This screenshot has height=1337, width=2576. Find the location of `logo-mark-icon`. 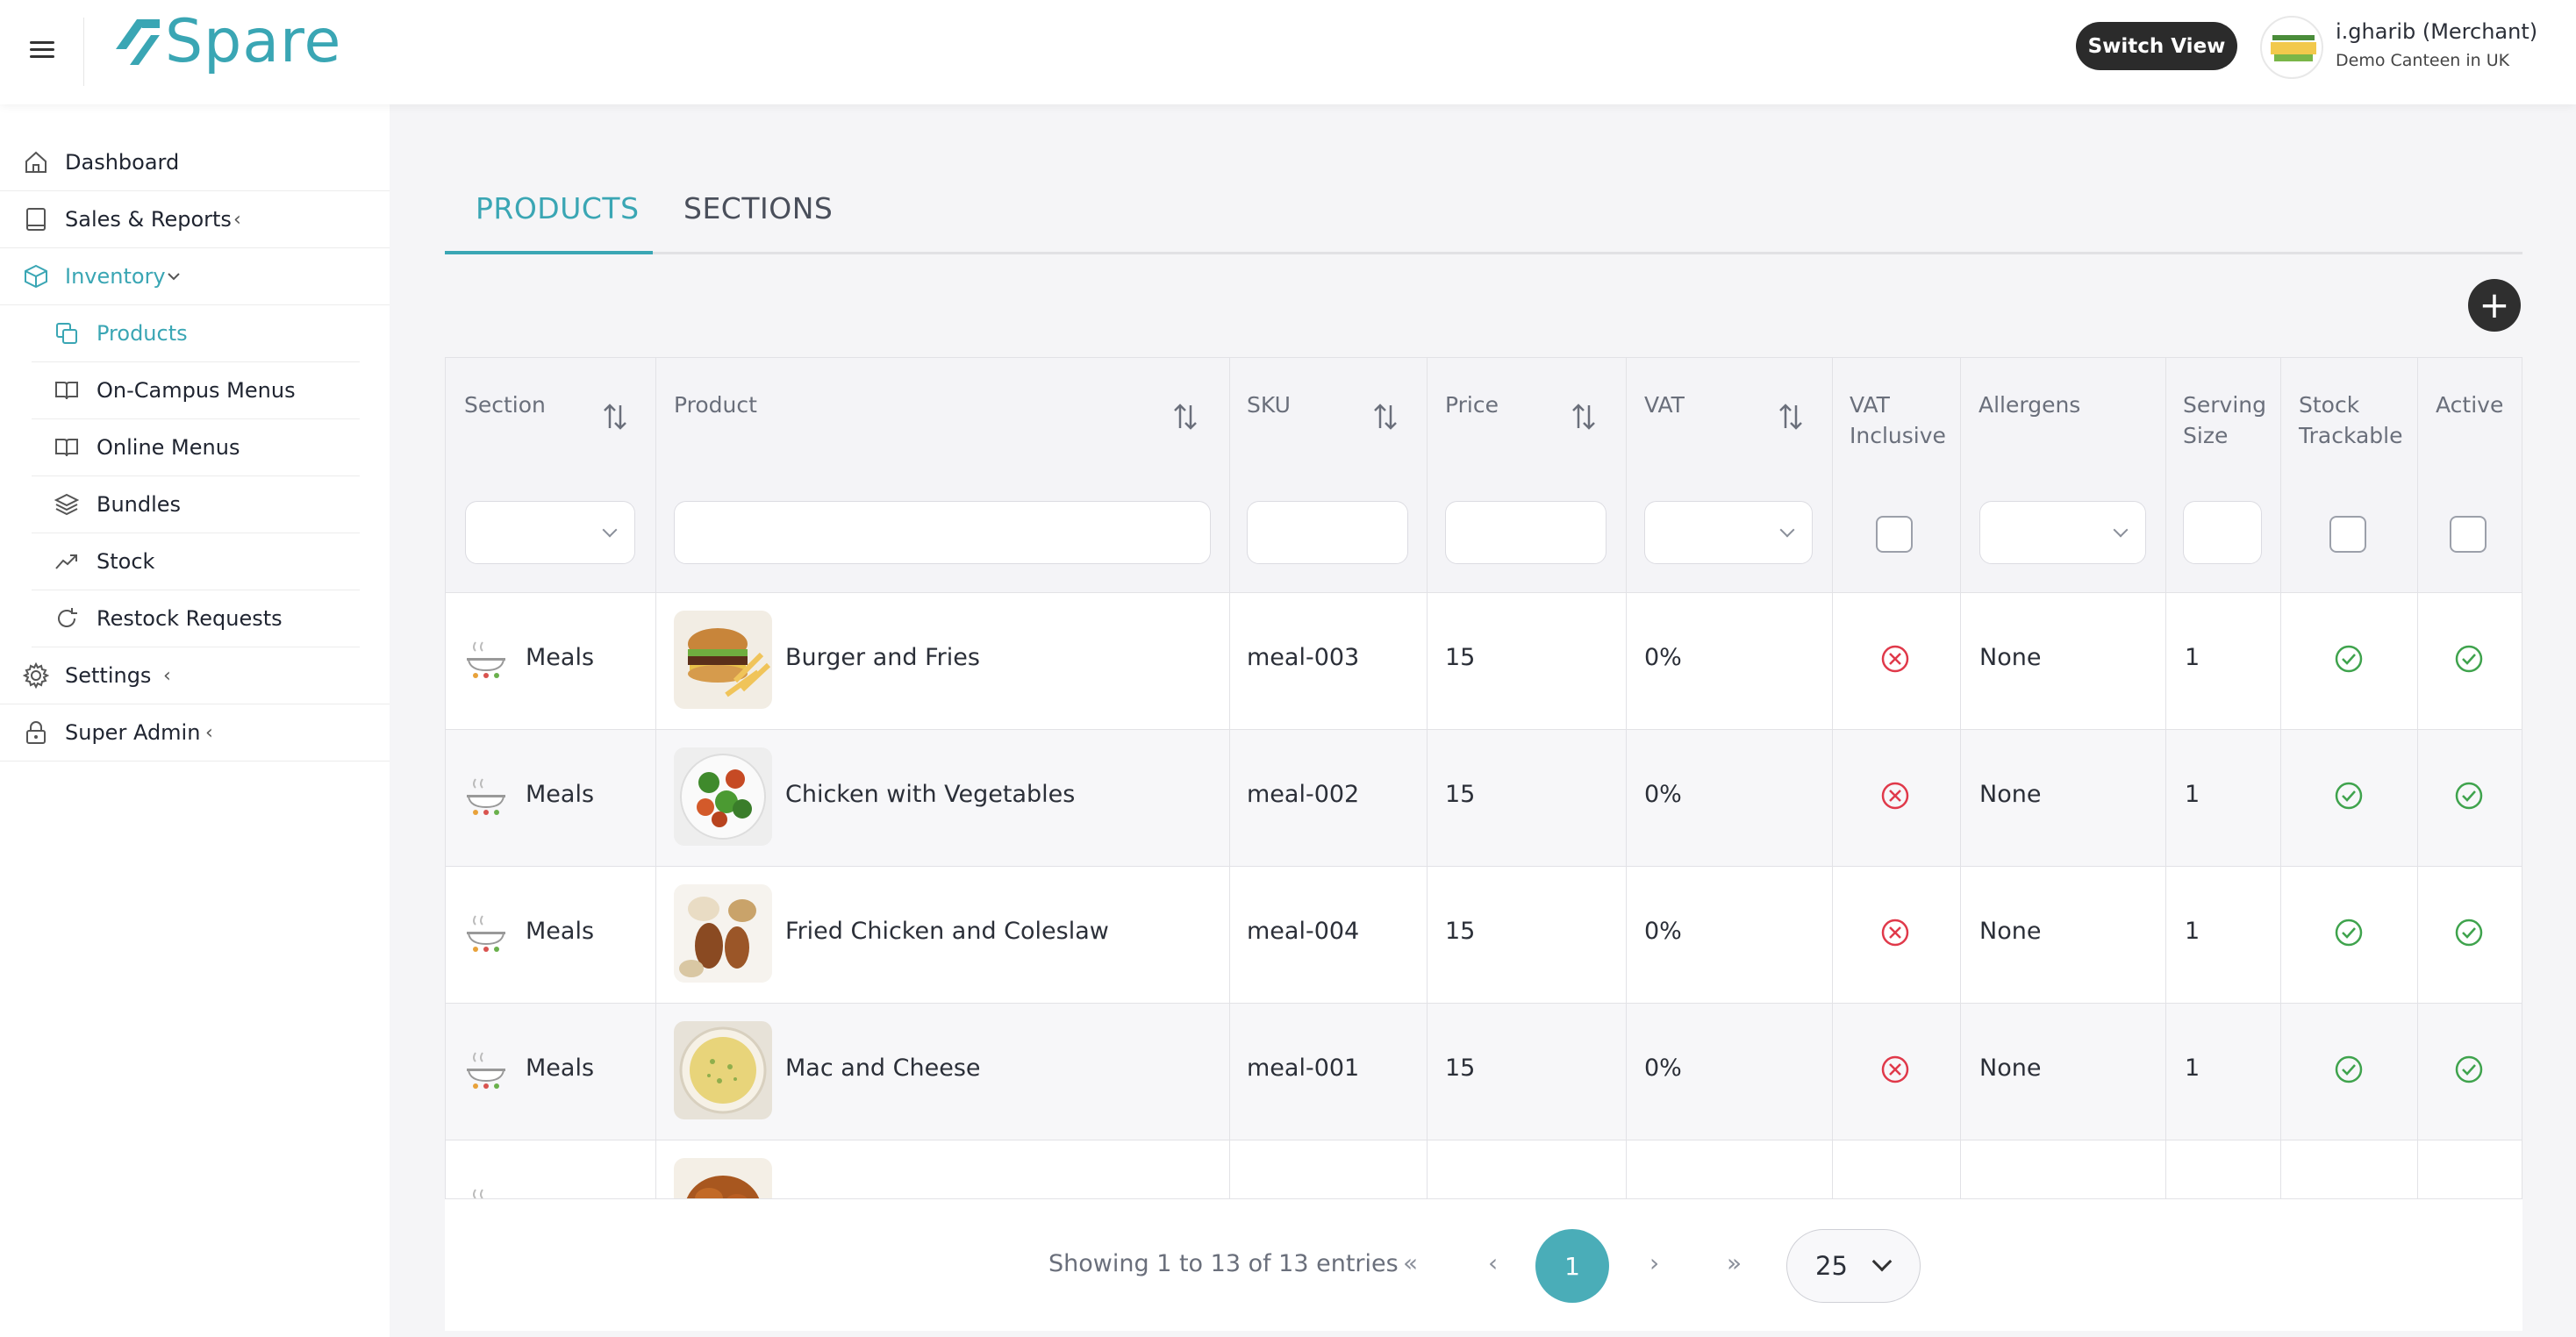

logo-mark-icon is located at coordinates (138, 42).